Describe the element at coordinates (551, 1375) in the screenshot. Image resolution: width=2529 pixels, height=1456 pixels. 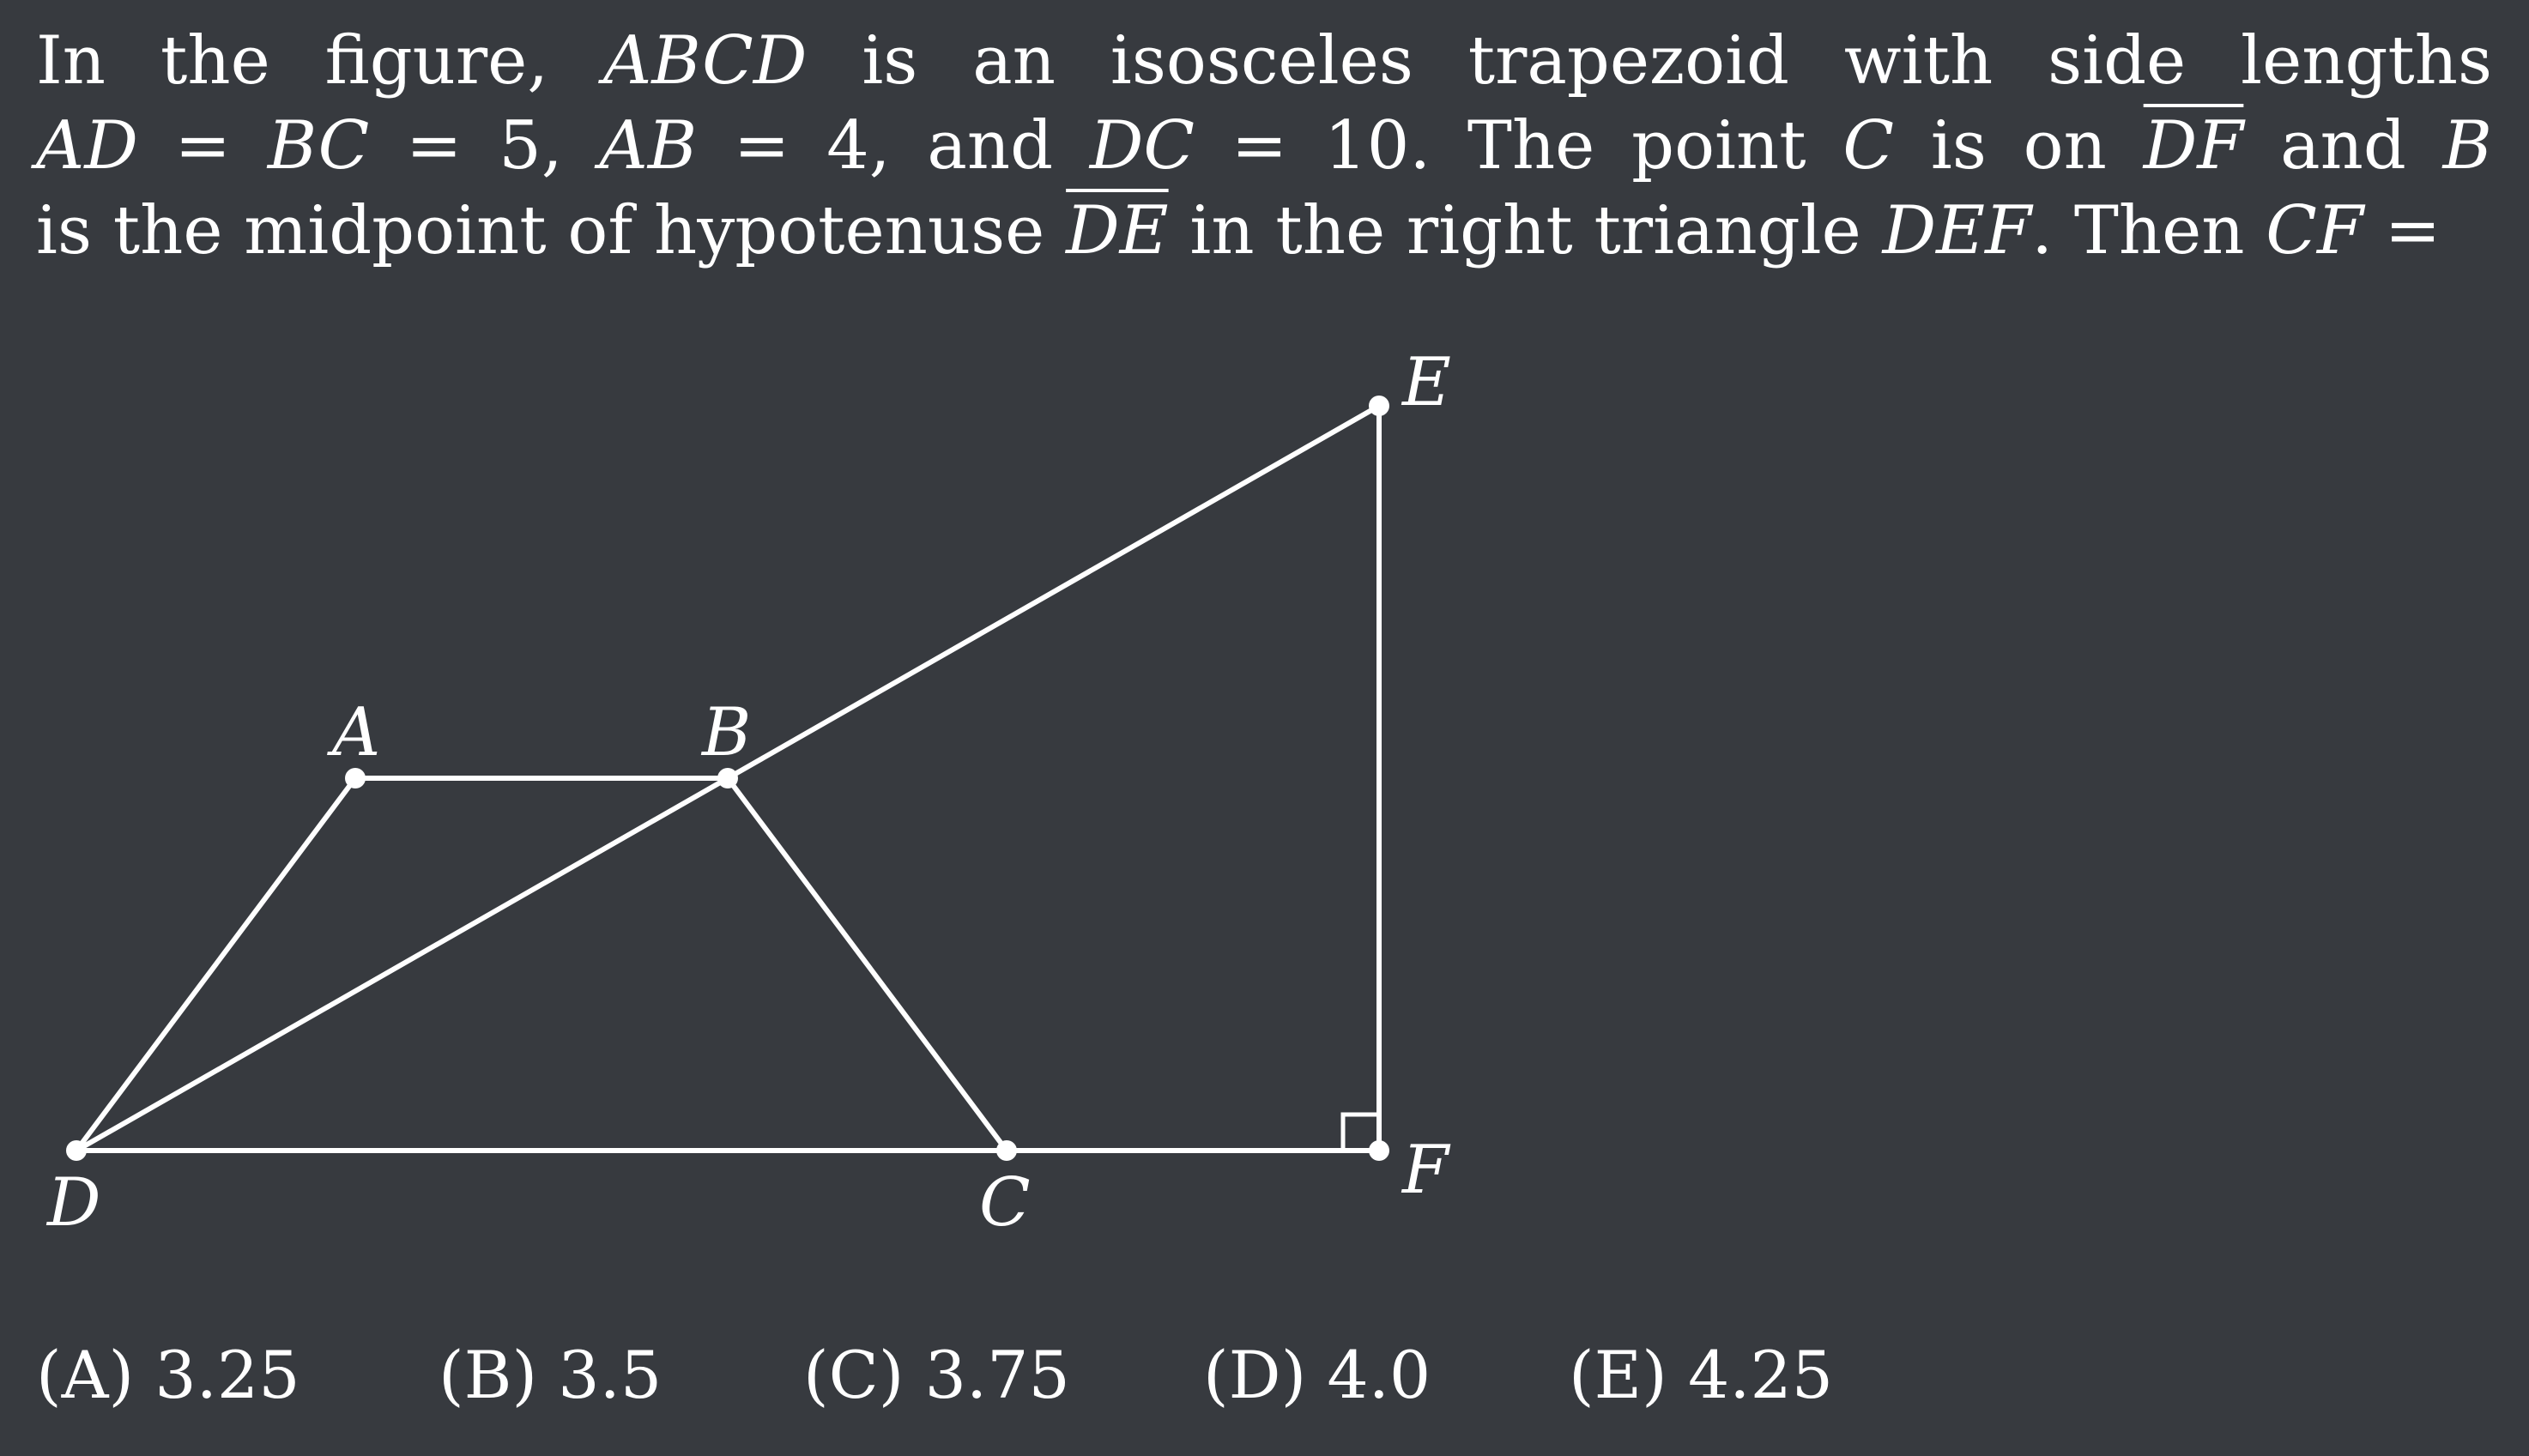
I see `choice-b: (B) 3.5` at that location.